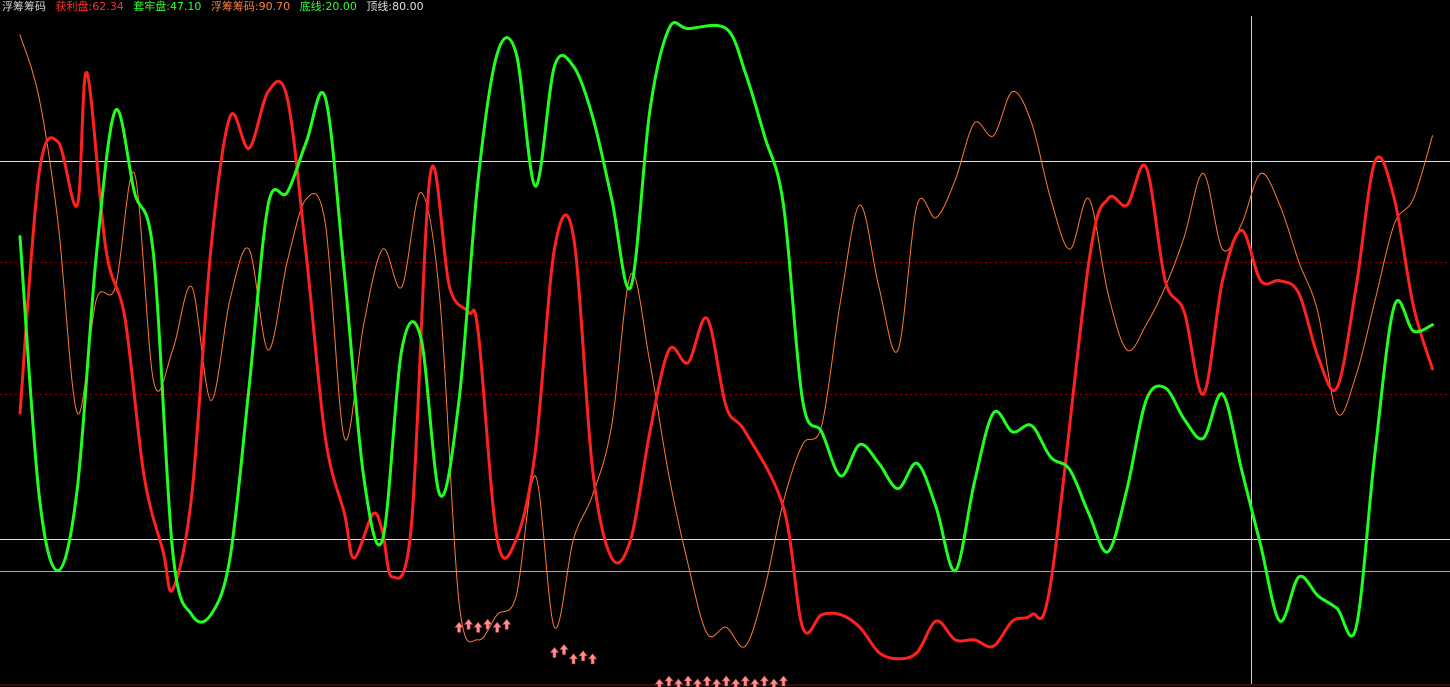 This screenshot has width=1450, height=687. I want to click on legend-floating-label: 浮筹筹码, so click(232, 6).